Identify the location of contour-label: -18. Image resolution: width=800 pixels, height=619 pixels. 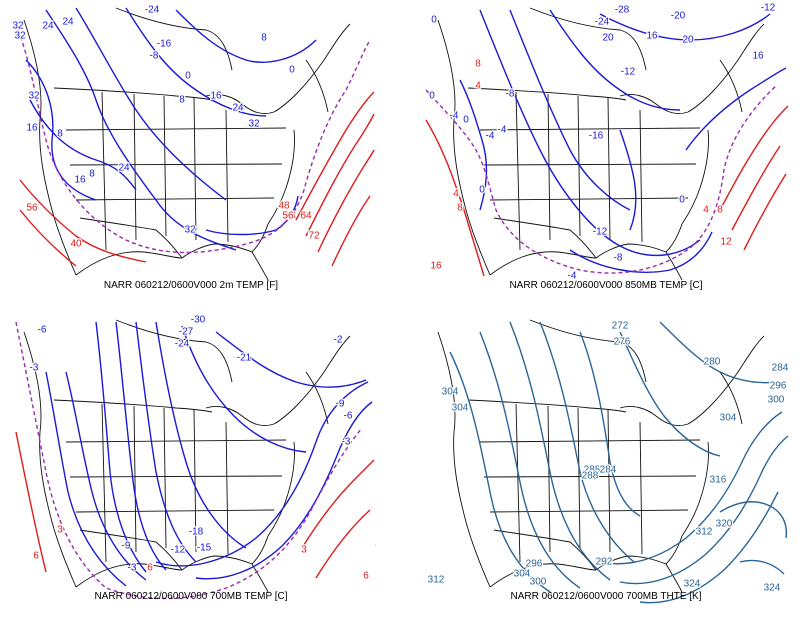
(196, 532).